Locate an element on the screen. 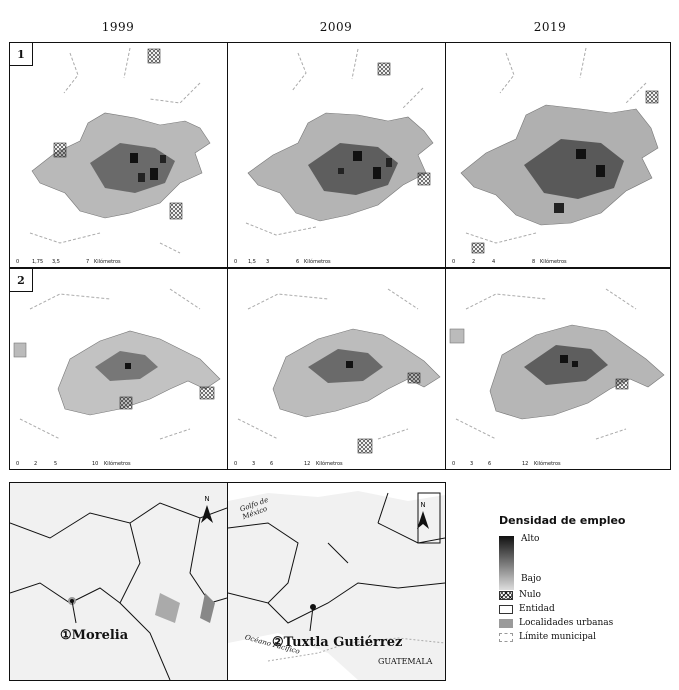 The height and width of the screenshot is (690, 679). map-panel-tuxtla-2009: 0 3 6 12 Kilómetros is located at coordinates (336, 369).